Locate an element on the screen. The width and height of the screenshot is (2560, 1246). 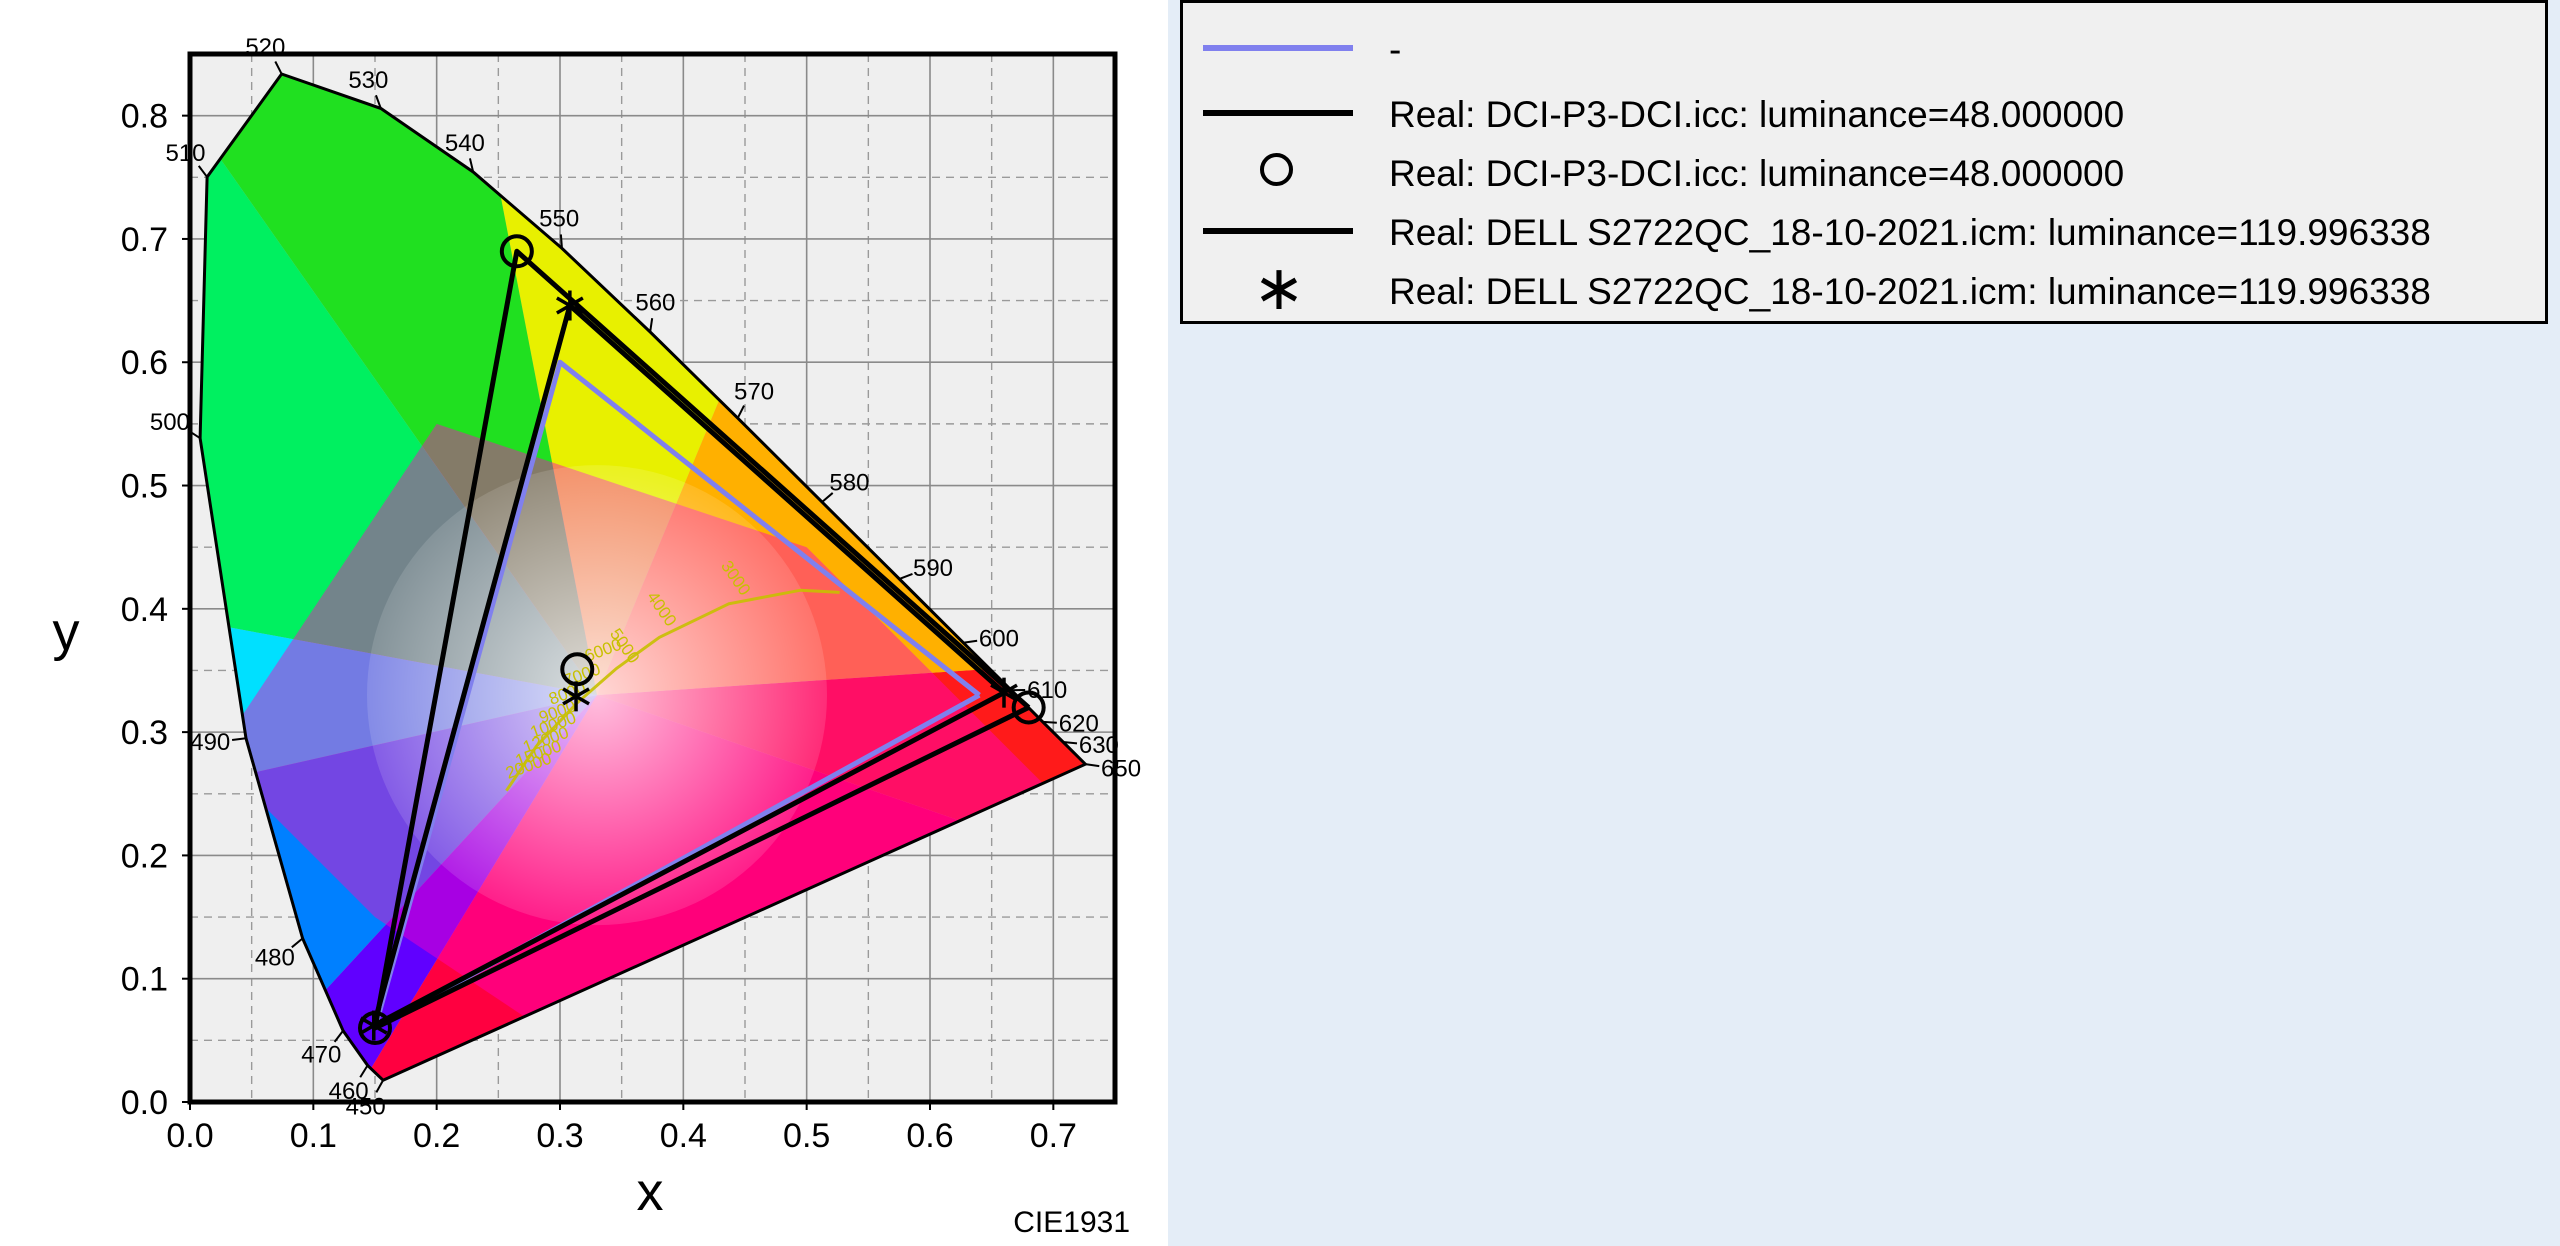
x-tick-label: 0.7 is located at coordinates (1053, 1136).